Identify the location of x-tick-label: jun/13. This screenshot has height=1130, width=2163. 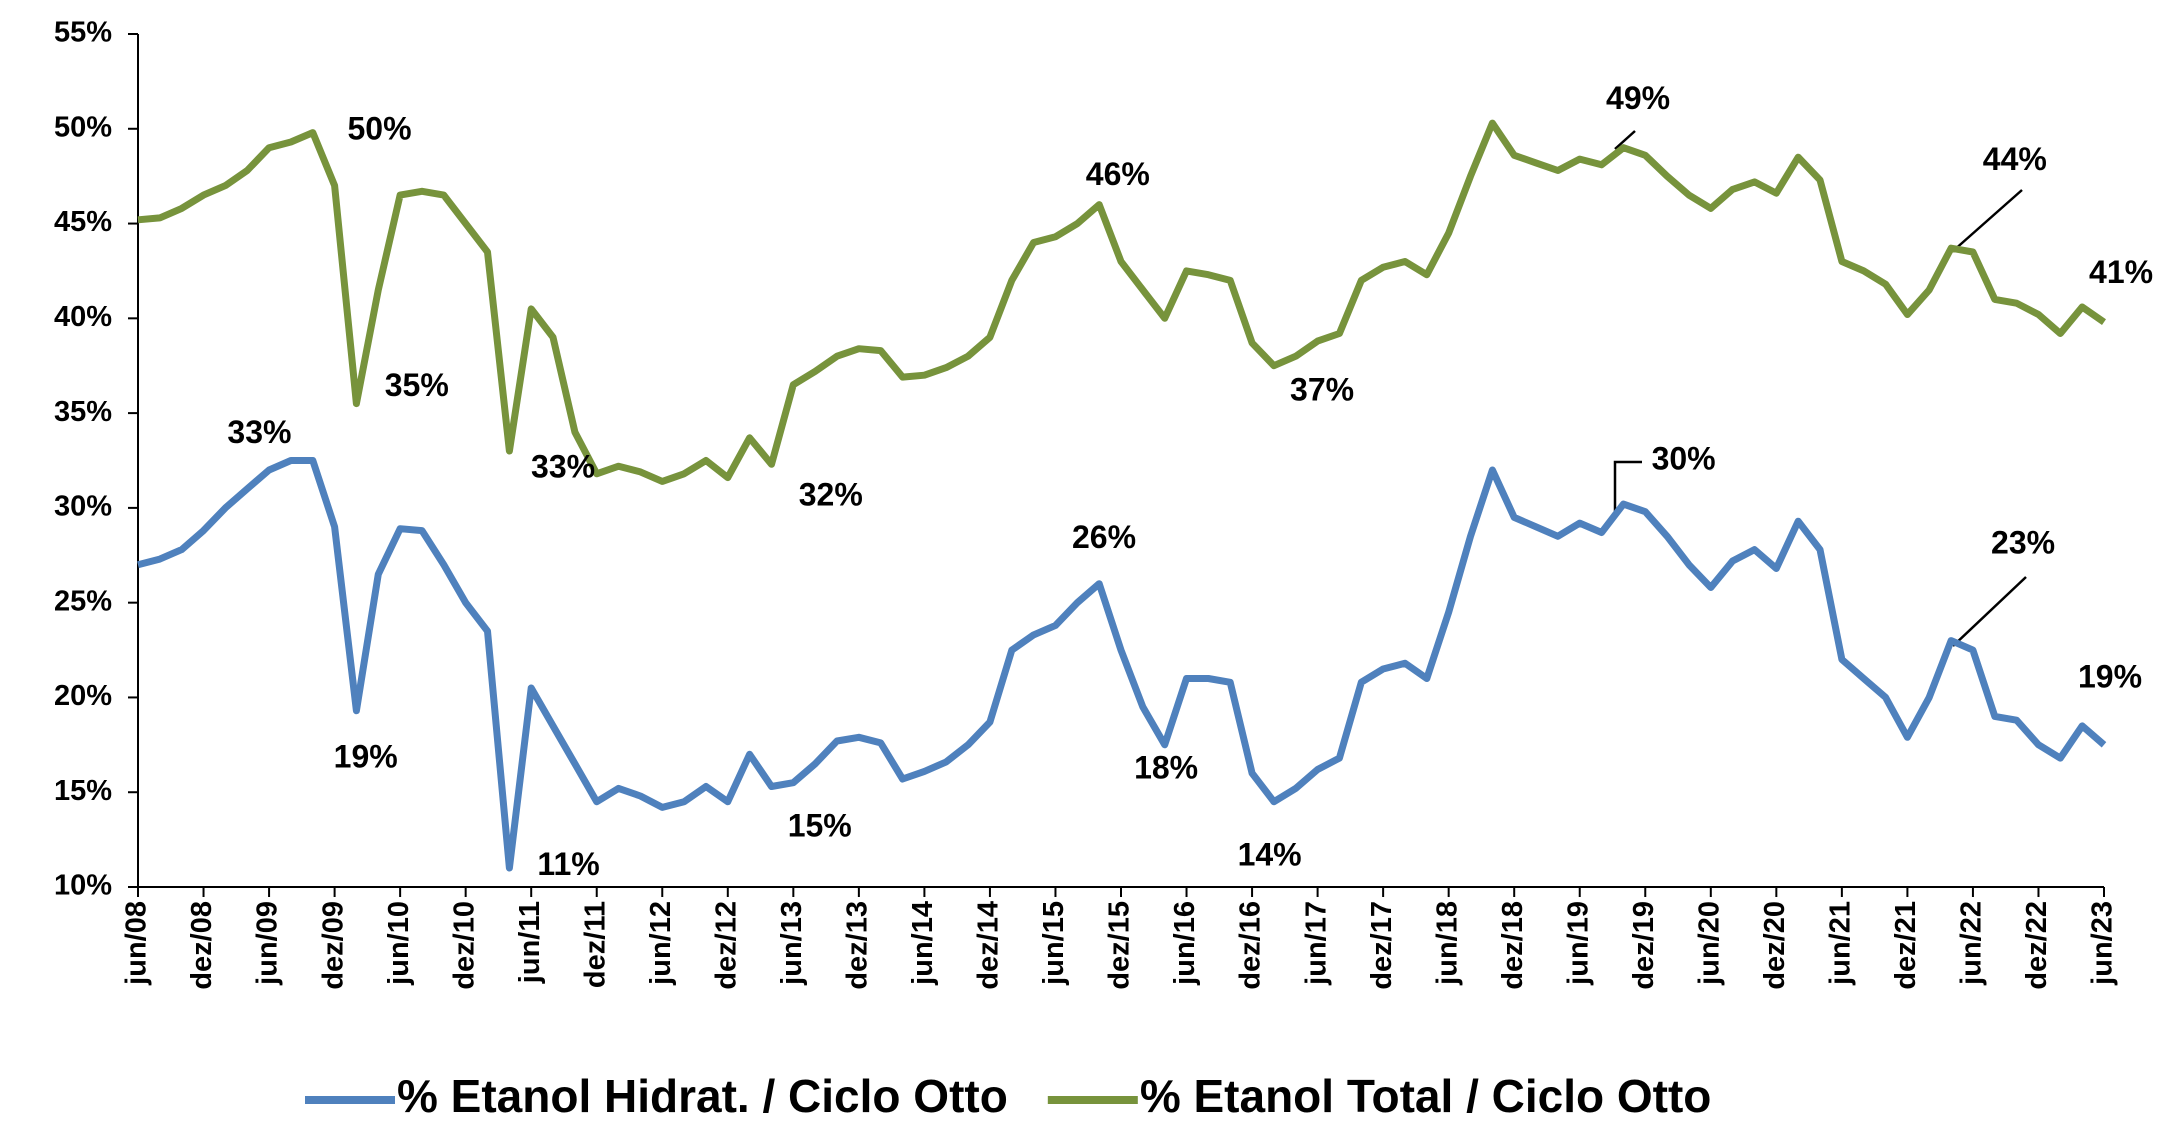
(792, 943).